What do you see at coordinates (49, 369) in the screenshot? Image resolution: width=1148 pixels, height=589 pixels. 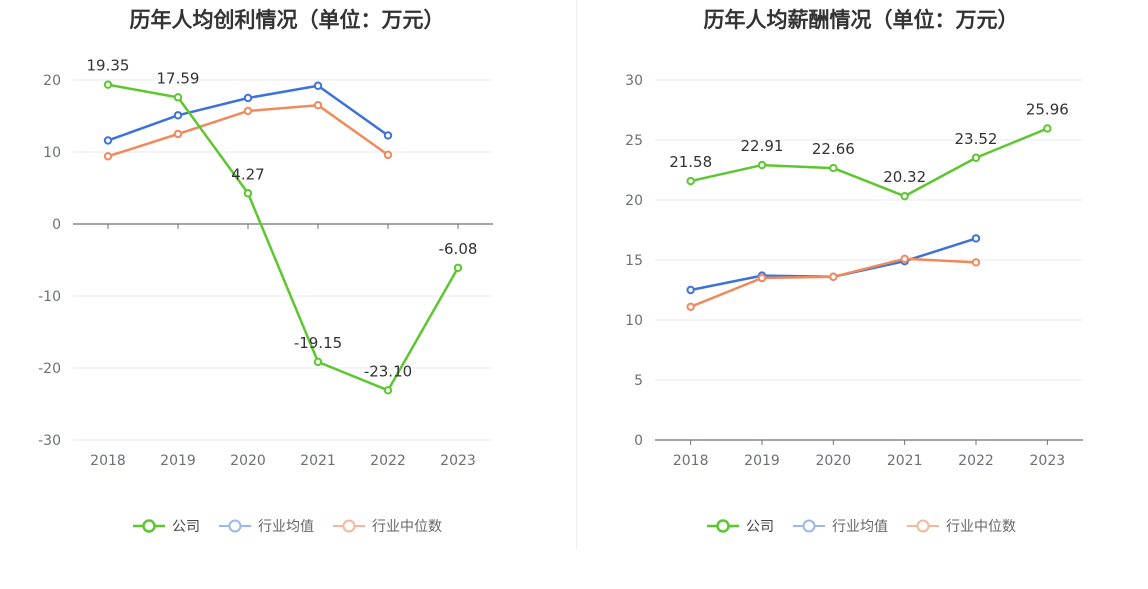 I see `y-tick-label: -20` at bounding box center [49, 369].